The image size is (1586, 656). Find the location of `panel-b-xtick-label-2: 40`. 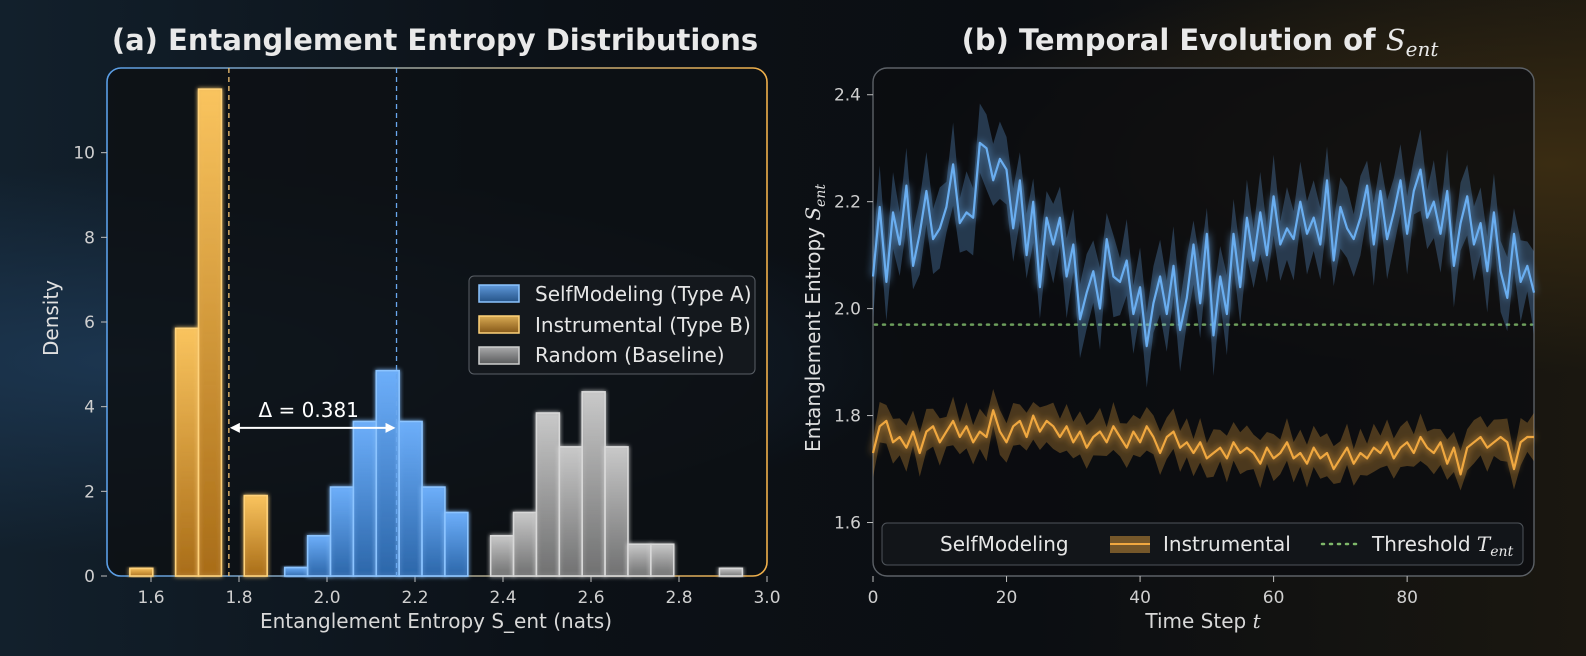

panel-b-xtick-label-2: 40 is located at coordinates (1140, 598).